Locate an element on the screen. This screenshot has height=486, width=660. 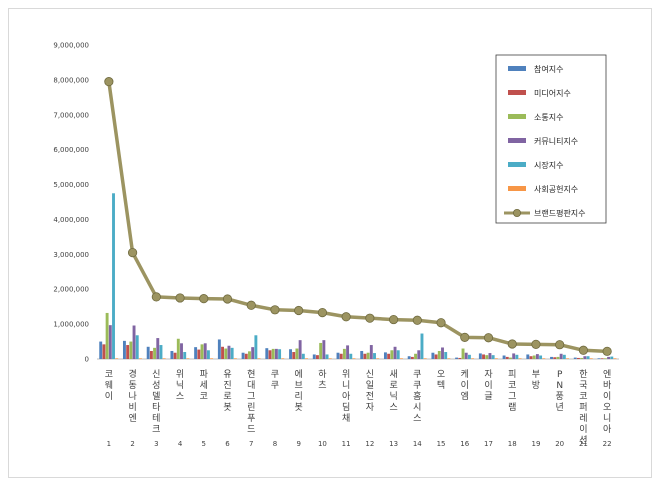
rank-label: 4 is located at coordinates (180, 444).